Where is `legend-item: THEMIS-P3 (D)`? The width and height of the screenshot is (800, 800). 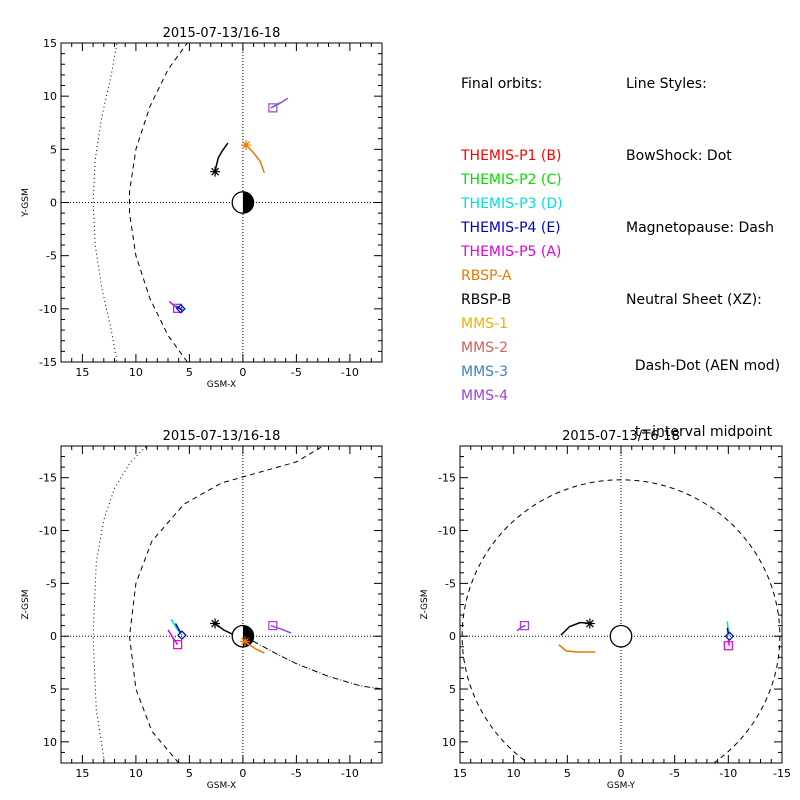 legend-item: THEMIS-P3 (D) is located at coordinates (512, 204).